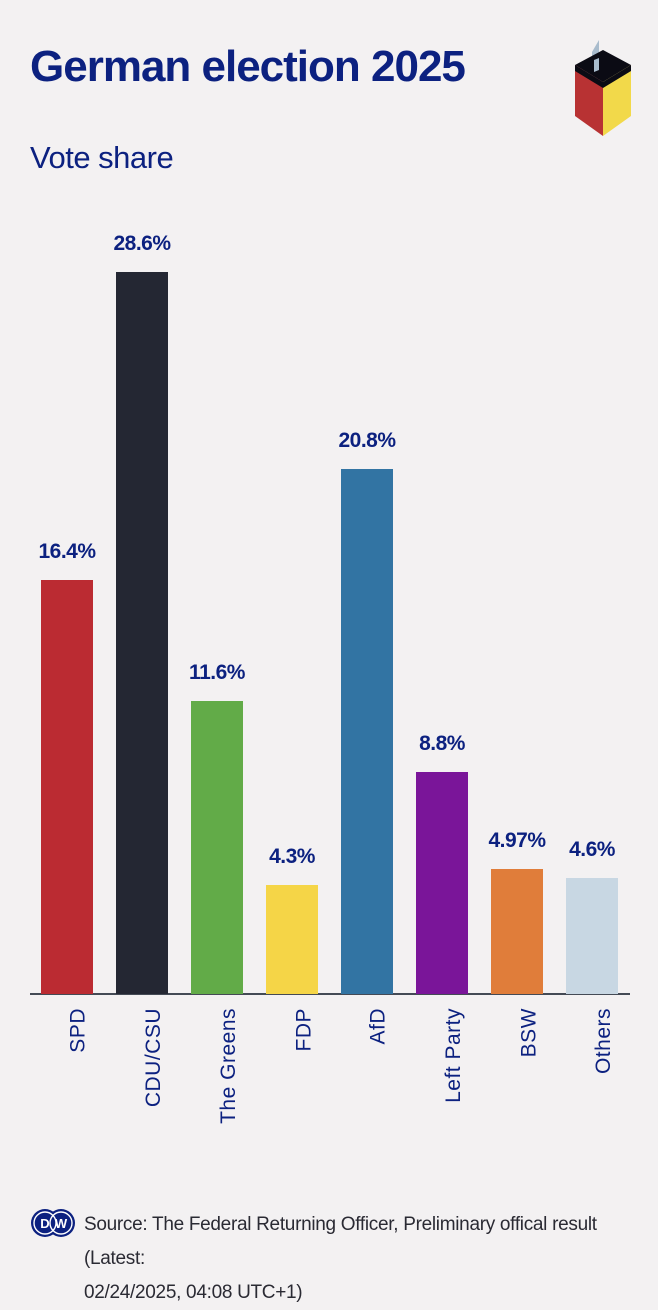  What do you see at coordinates (217, 672) in the screenshot?
I see `bar-value-label: 11.6%` at bounding box center [217, 672].